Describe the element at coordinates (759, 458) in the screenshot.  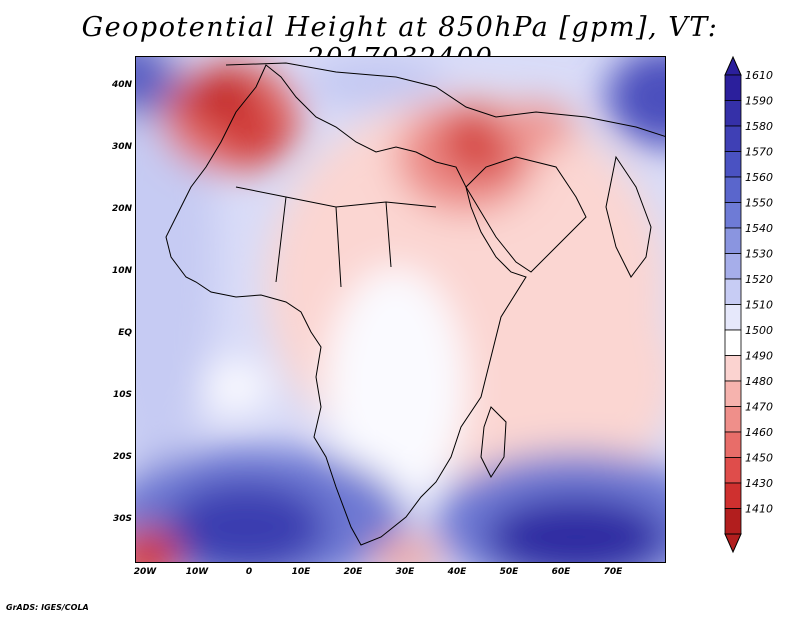
I see `colorbar-level-label: 1450` at that location.